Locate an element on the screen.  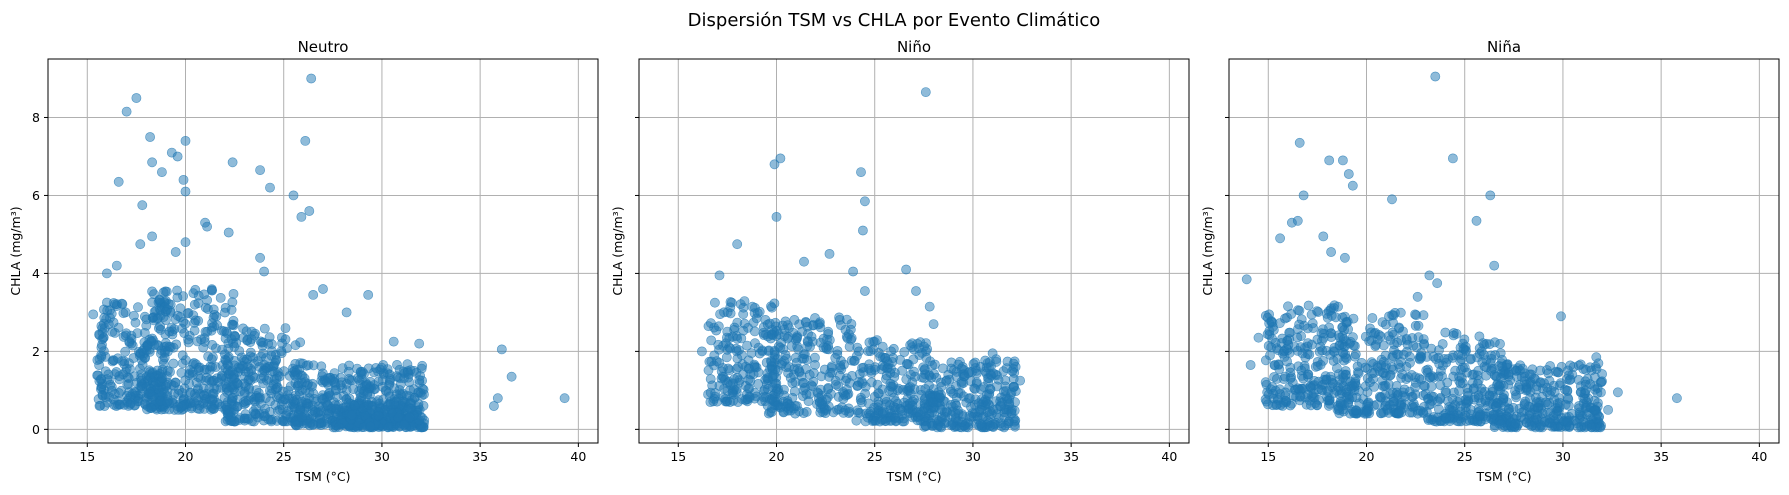
x-tick-label: 15 is located at coordinates (87, 456).